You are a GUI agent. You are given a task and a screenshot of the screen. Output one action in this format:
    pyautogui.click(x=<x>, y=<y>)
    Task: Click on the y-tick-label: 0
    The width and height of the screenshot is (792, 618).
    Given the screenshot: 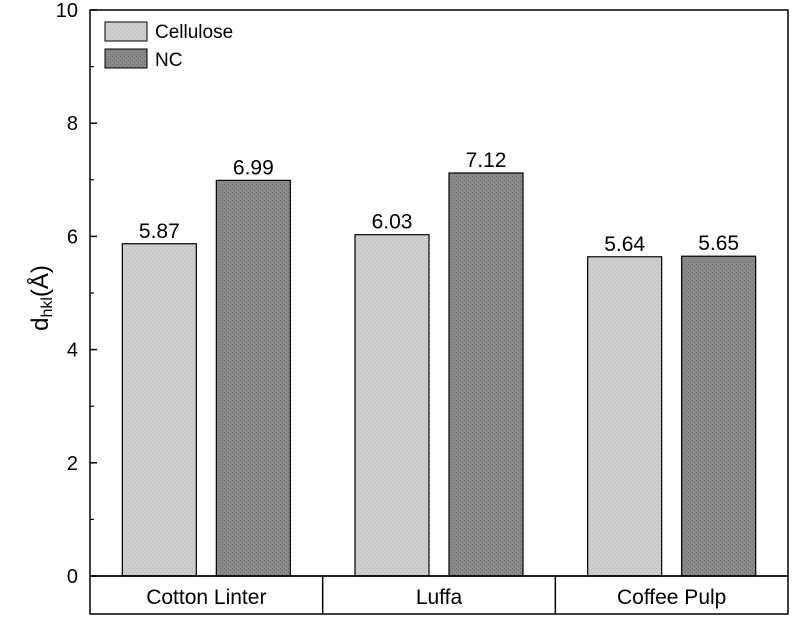 What is the action you would take?
    pyautogui.click(x=72, y=577)
    